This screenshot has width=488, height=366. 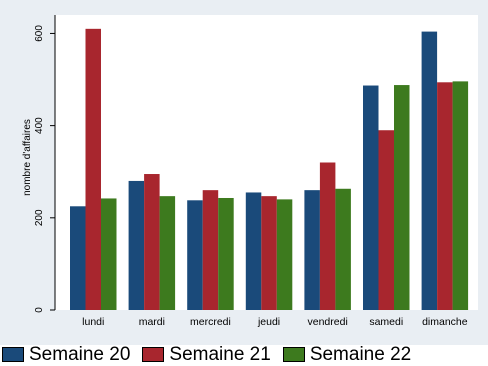 What do you see at coordinates (39, 33) in the screenshot?
I see `y-tick-label: 600` at bounding box center [39, 33].